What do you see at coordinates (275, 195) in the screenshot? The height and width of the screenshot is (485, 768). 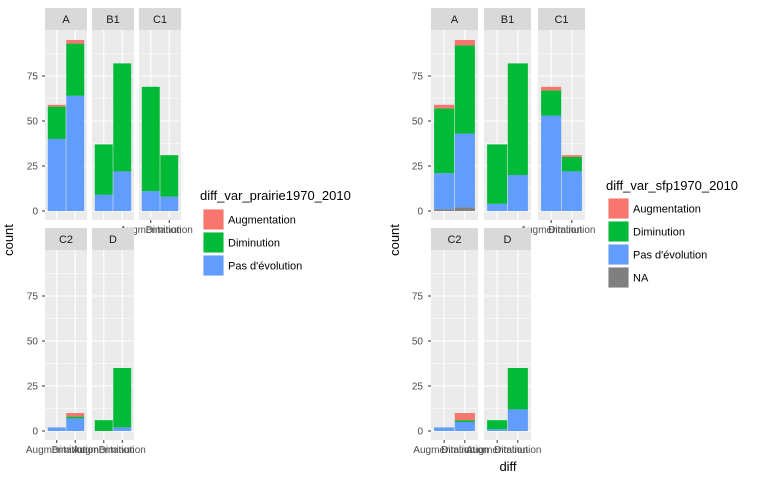 I see `legend-title: diff_var_prairie1970_2010` at bounding box center [275, 195].